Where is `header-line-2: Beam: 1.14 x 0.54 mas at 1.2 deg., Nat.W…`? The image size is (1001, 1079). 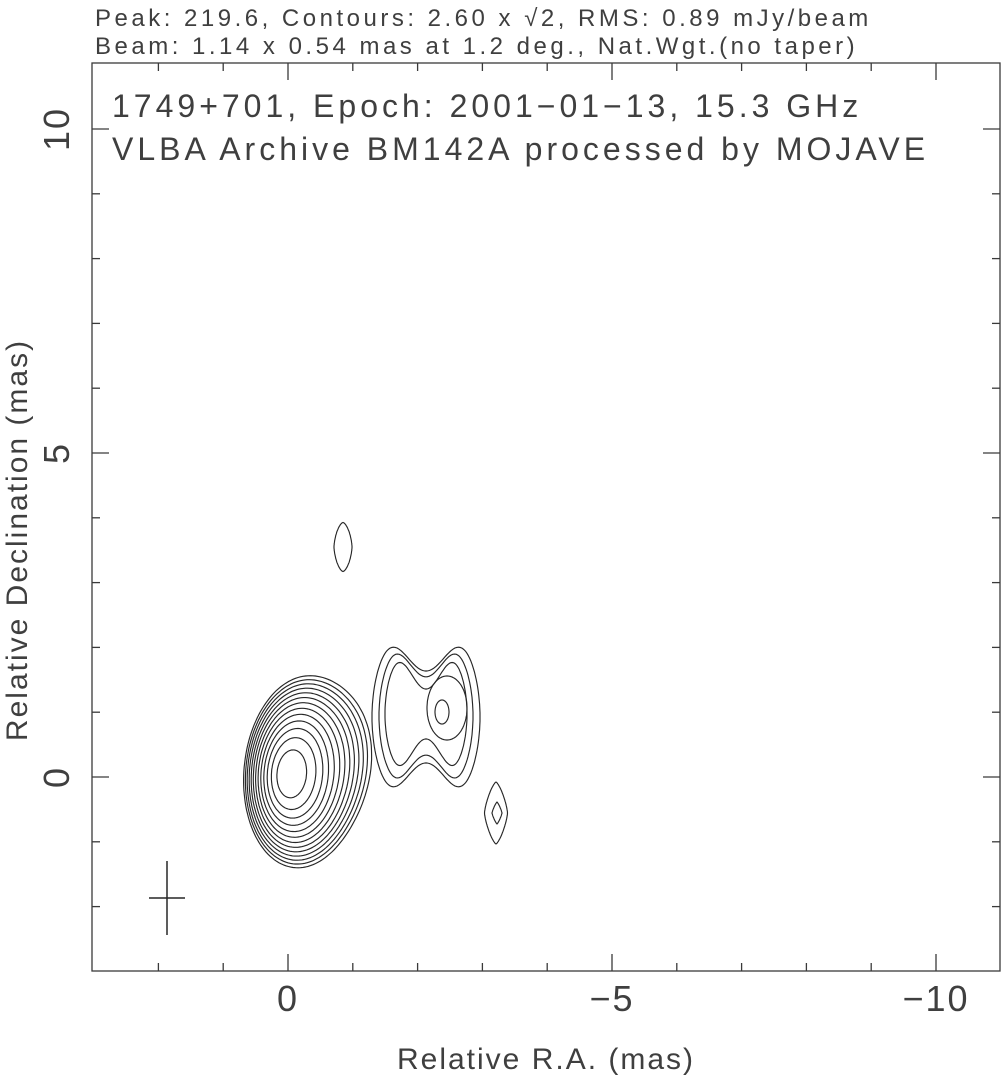 header-line-2: Beam: 1.14 x 0.54 mas at 1.2 deg., Nat.W… is located at coordinates (477, 46).